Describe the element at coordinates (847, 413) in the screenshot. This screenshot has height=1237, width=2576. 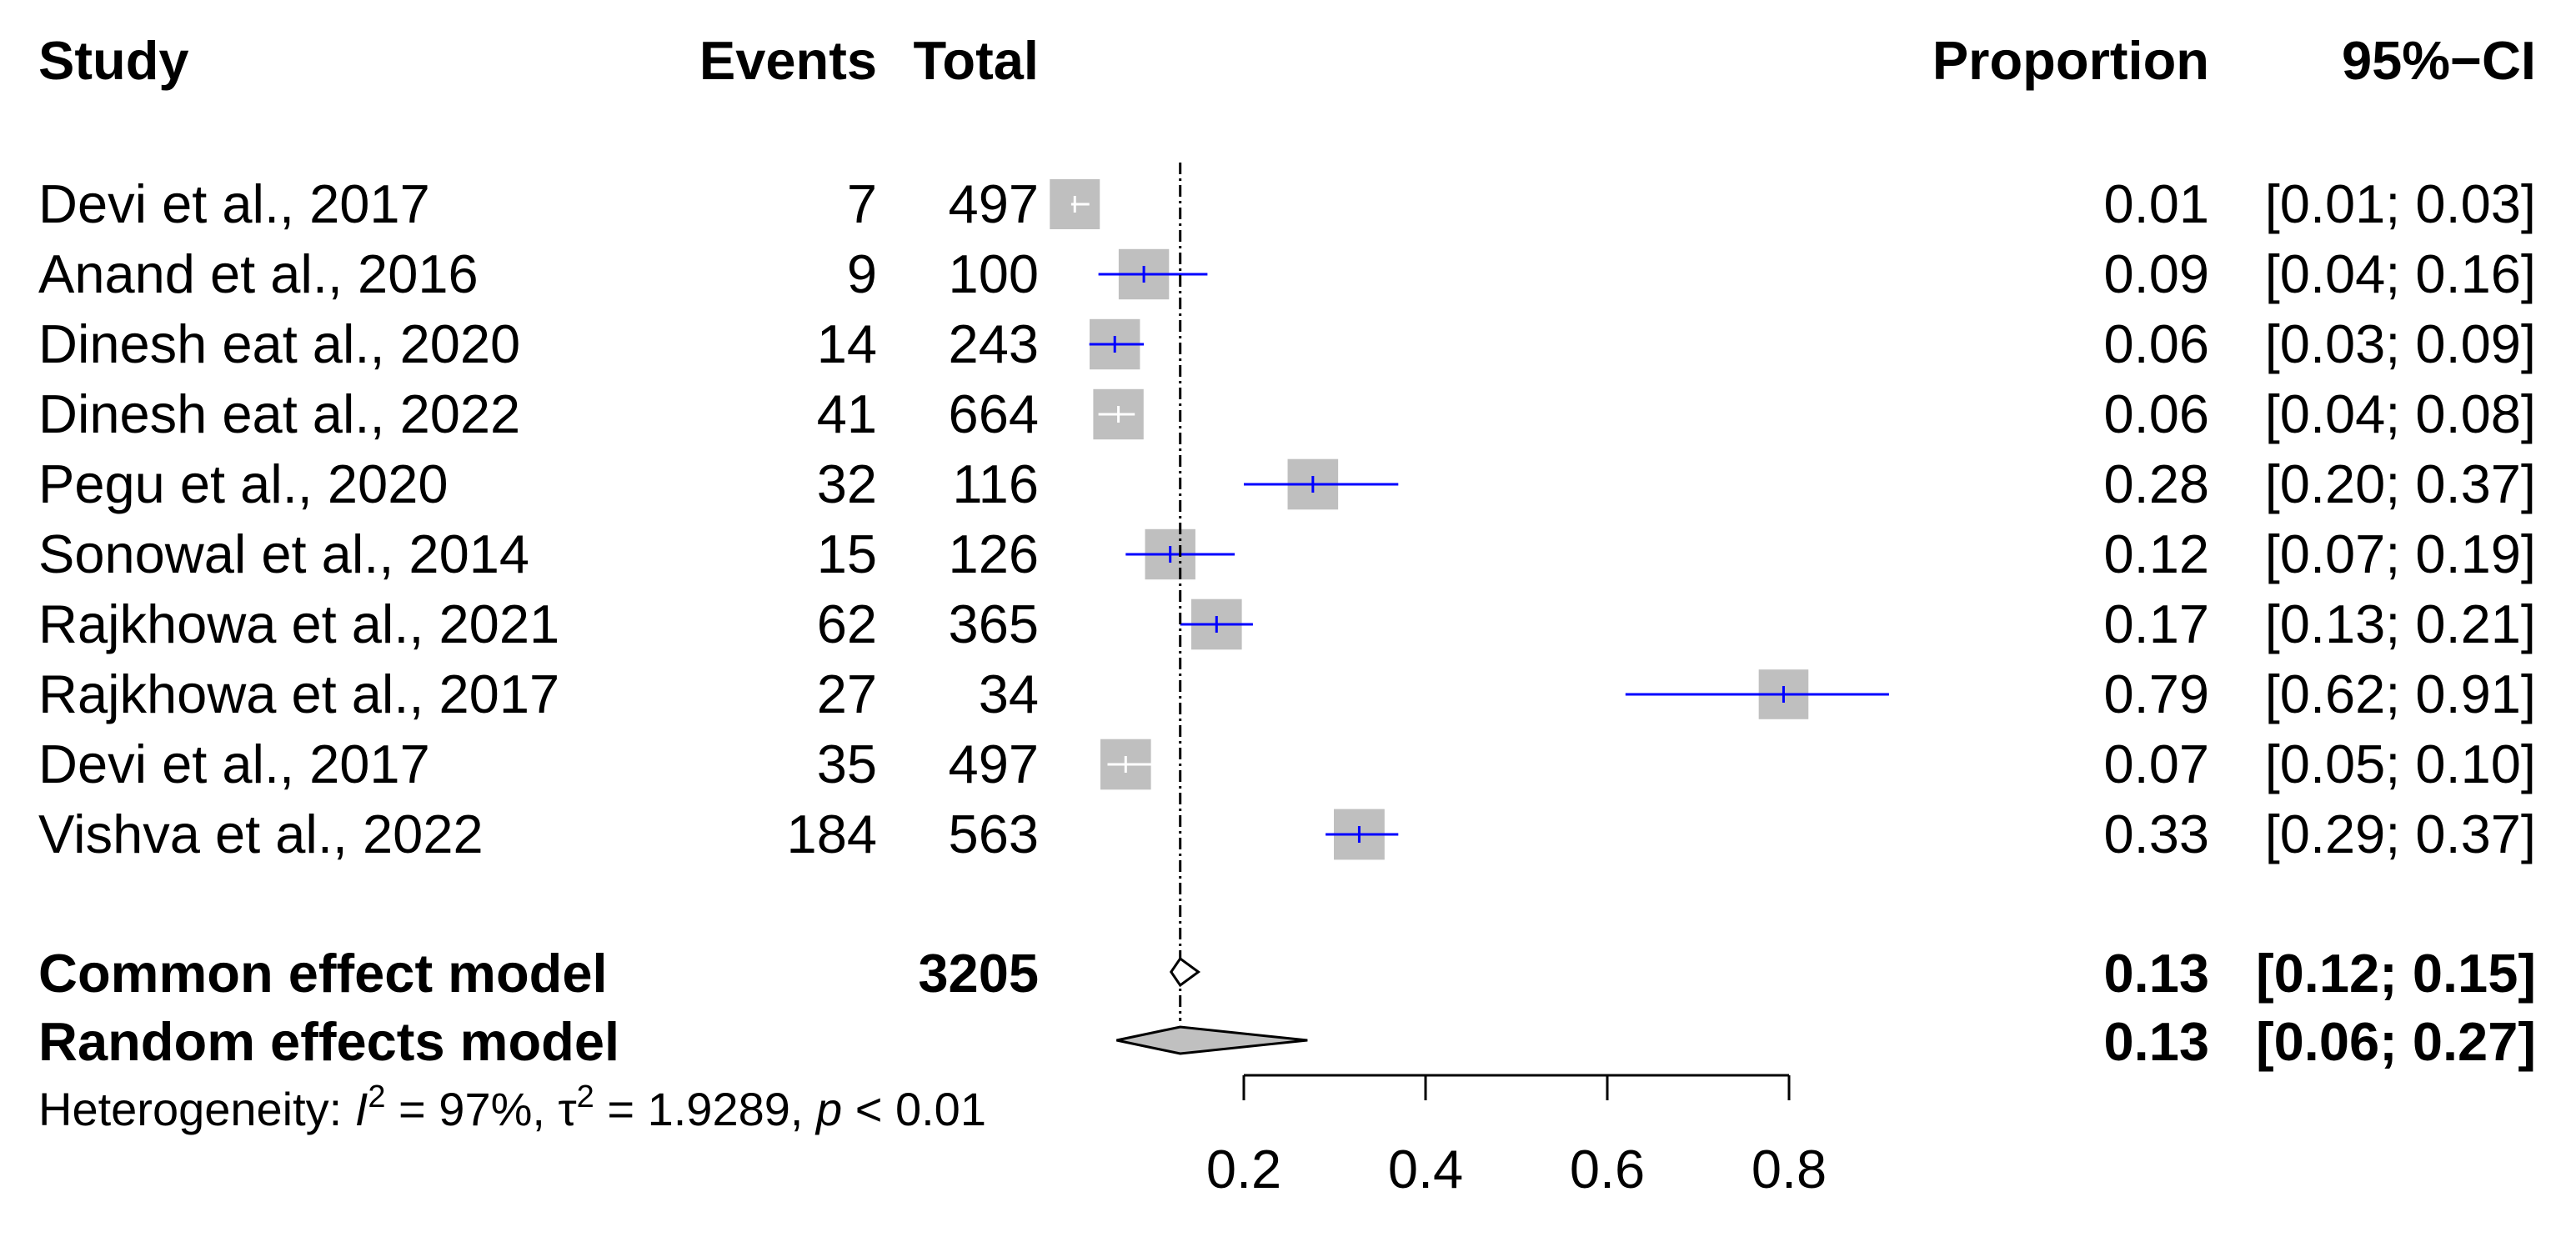
I see `study-events: 41` at that location.